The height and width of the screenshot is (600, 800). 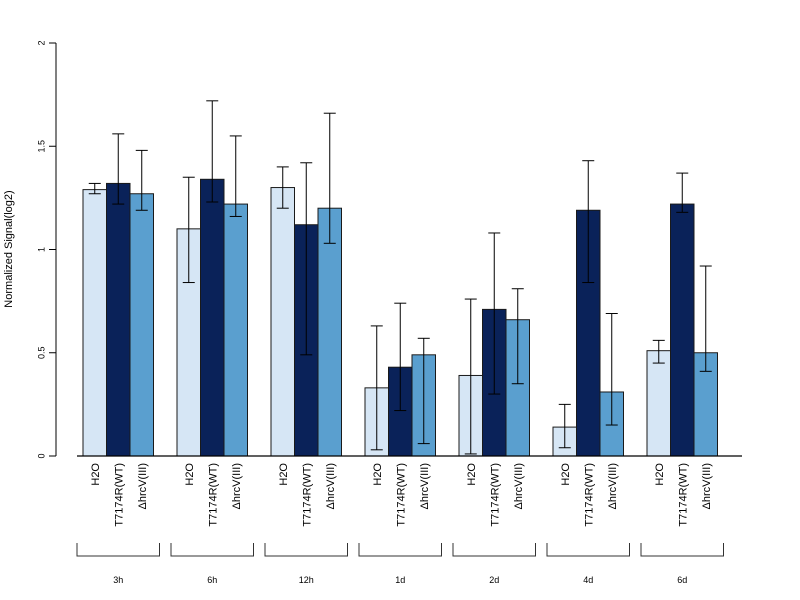 I want to click on y-axis-label: Normalized Signal(log2), so click(x=9, y=248).